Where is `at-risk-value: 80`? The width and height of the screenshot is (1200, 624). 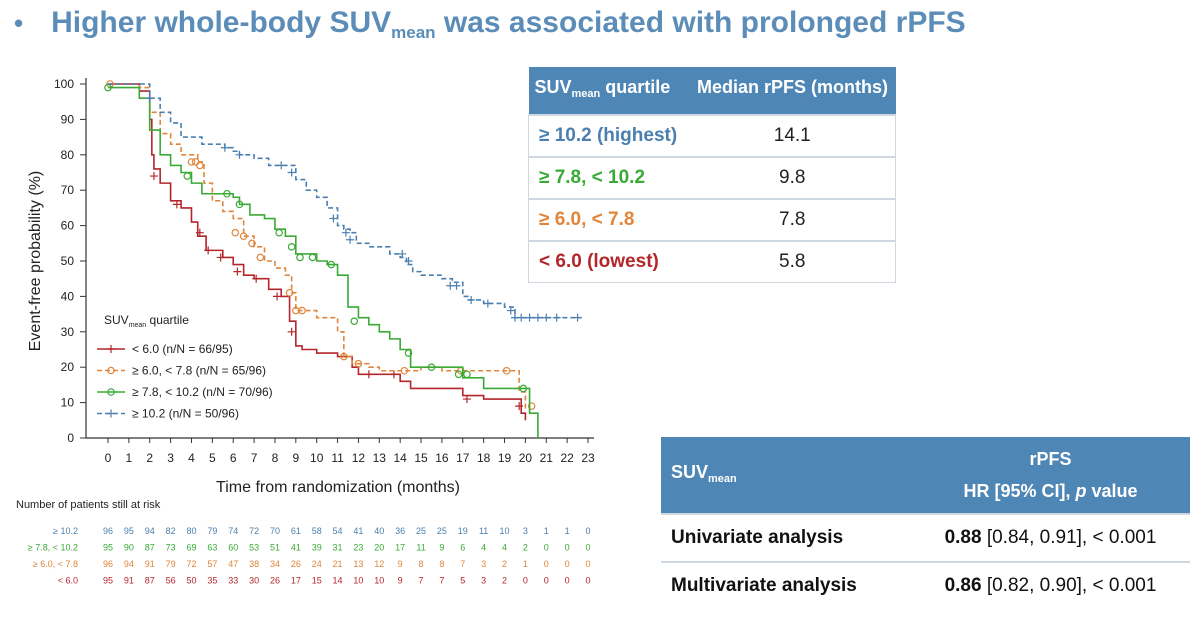 at-risk-value: 80 is located at coordinates (191, 531).